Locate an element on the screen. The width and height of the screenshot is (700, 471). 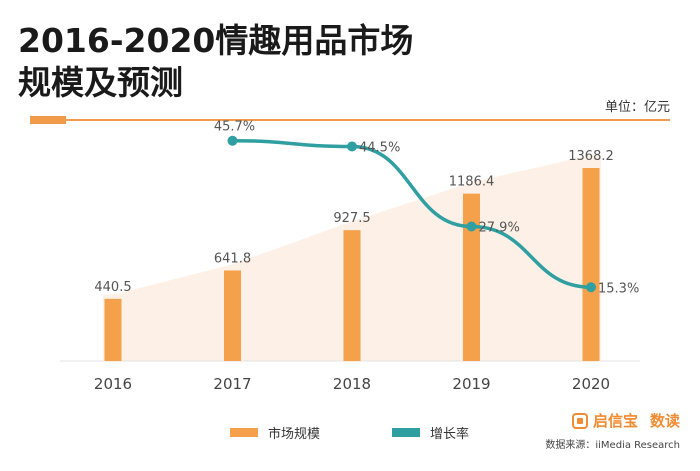
bar-value-label: 440.5 is located at coordinates (112, 287).